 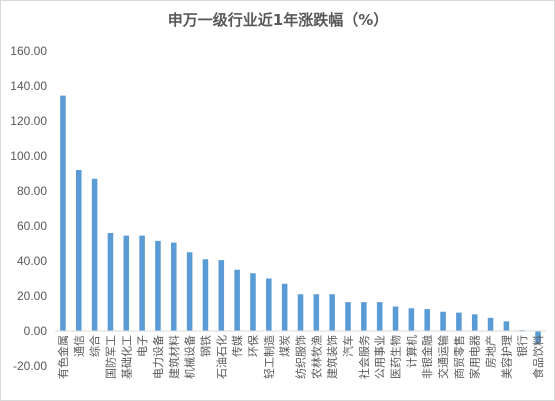 What do you see at coordinates (278, 20) in the screenshot?
I see `chart-title: 申万一级行业近1年涨跌幅（%）` at bounding box center [278, 20].